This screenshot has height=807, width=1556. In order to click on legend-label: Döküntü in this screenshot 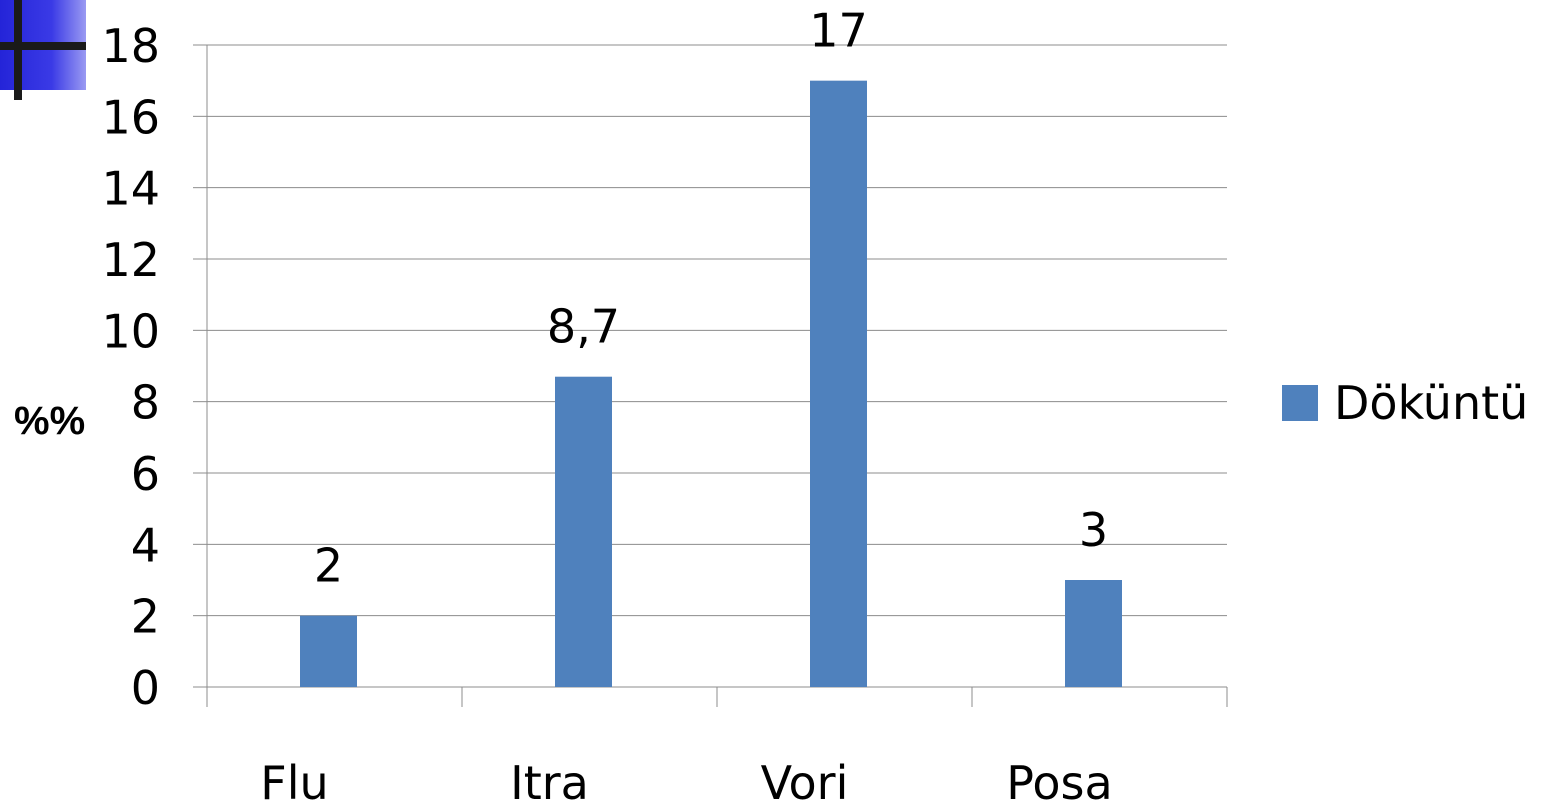, I will do `click(1431, 403)`.